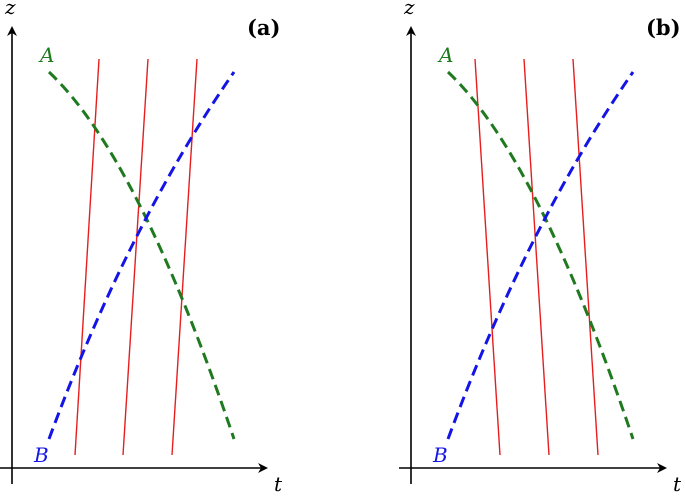  I want to click on t-axis-label-b: t, so click(677, 484).